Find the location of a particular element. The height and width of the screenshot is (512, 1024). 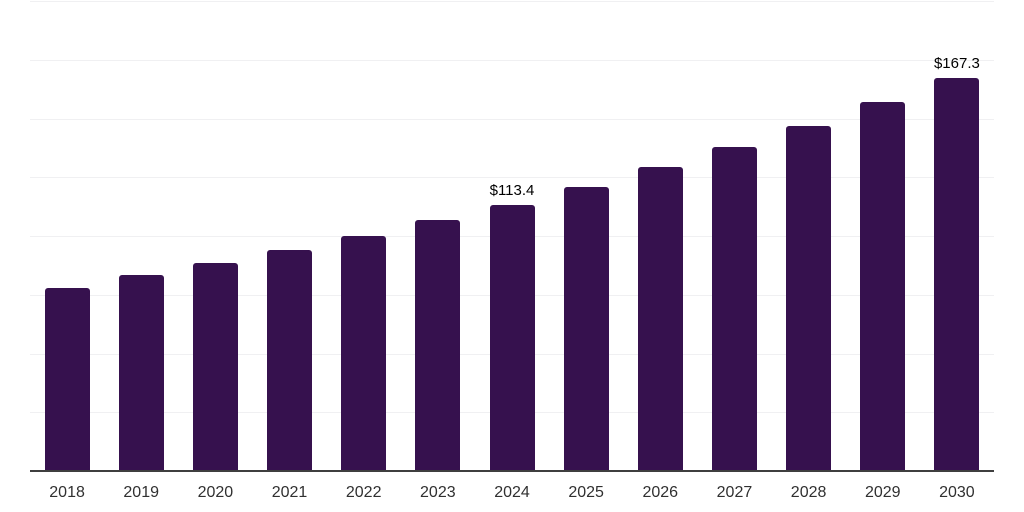

bar-2025 is located at coordinates (586, 328).